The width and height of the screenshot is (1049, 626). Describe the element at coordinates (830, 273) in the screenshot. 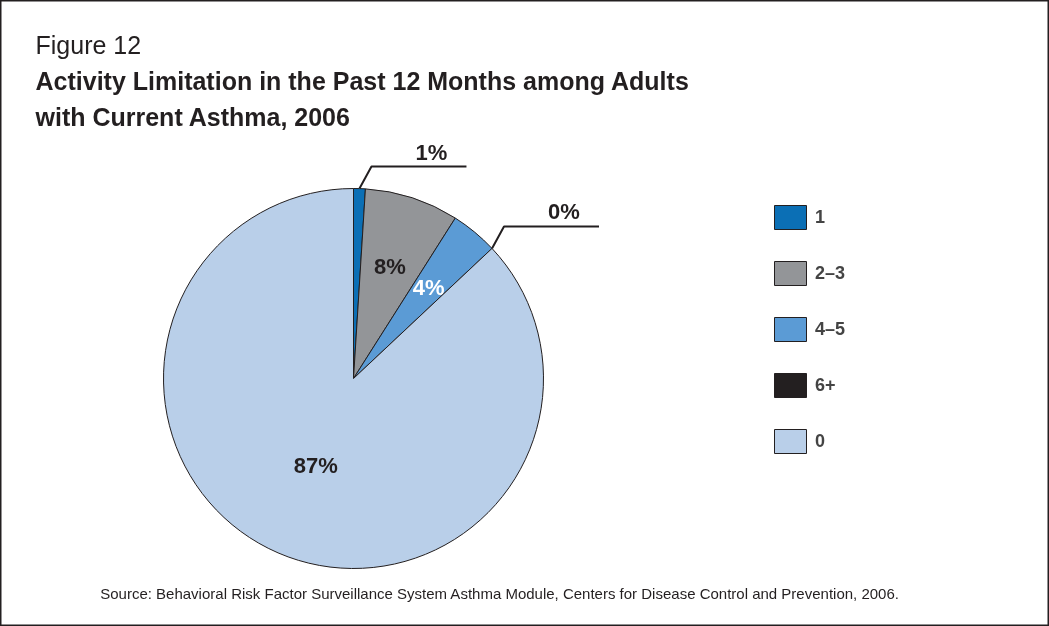

I see `legend-label: 2–3` at that location.